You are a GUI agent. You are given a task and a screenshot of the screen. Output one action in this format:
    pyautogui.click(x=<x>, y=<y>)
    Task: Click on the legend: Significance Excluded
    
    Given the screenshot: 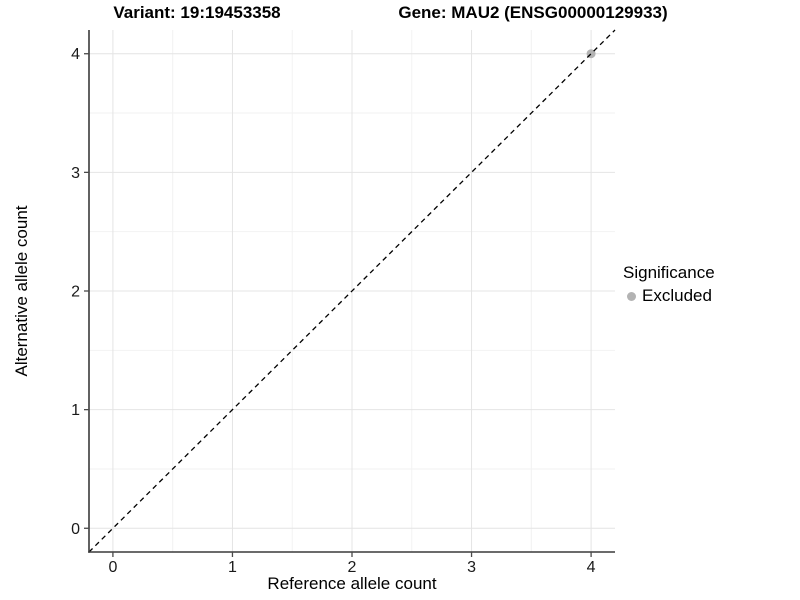 What is the action you would take?
    pyautogui.click(x=669, y=284)
    